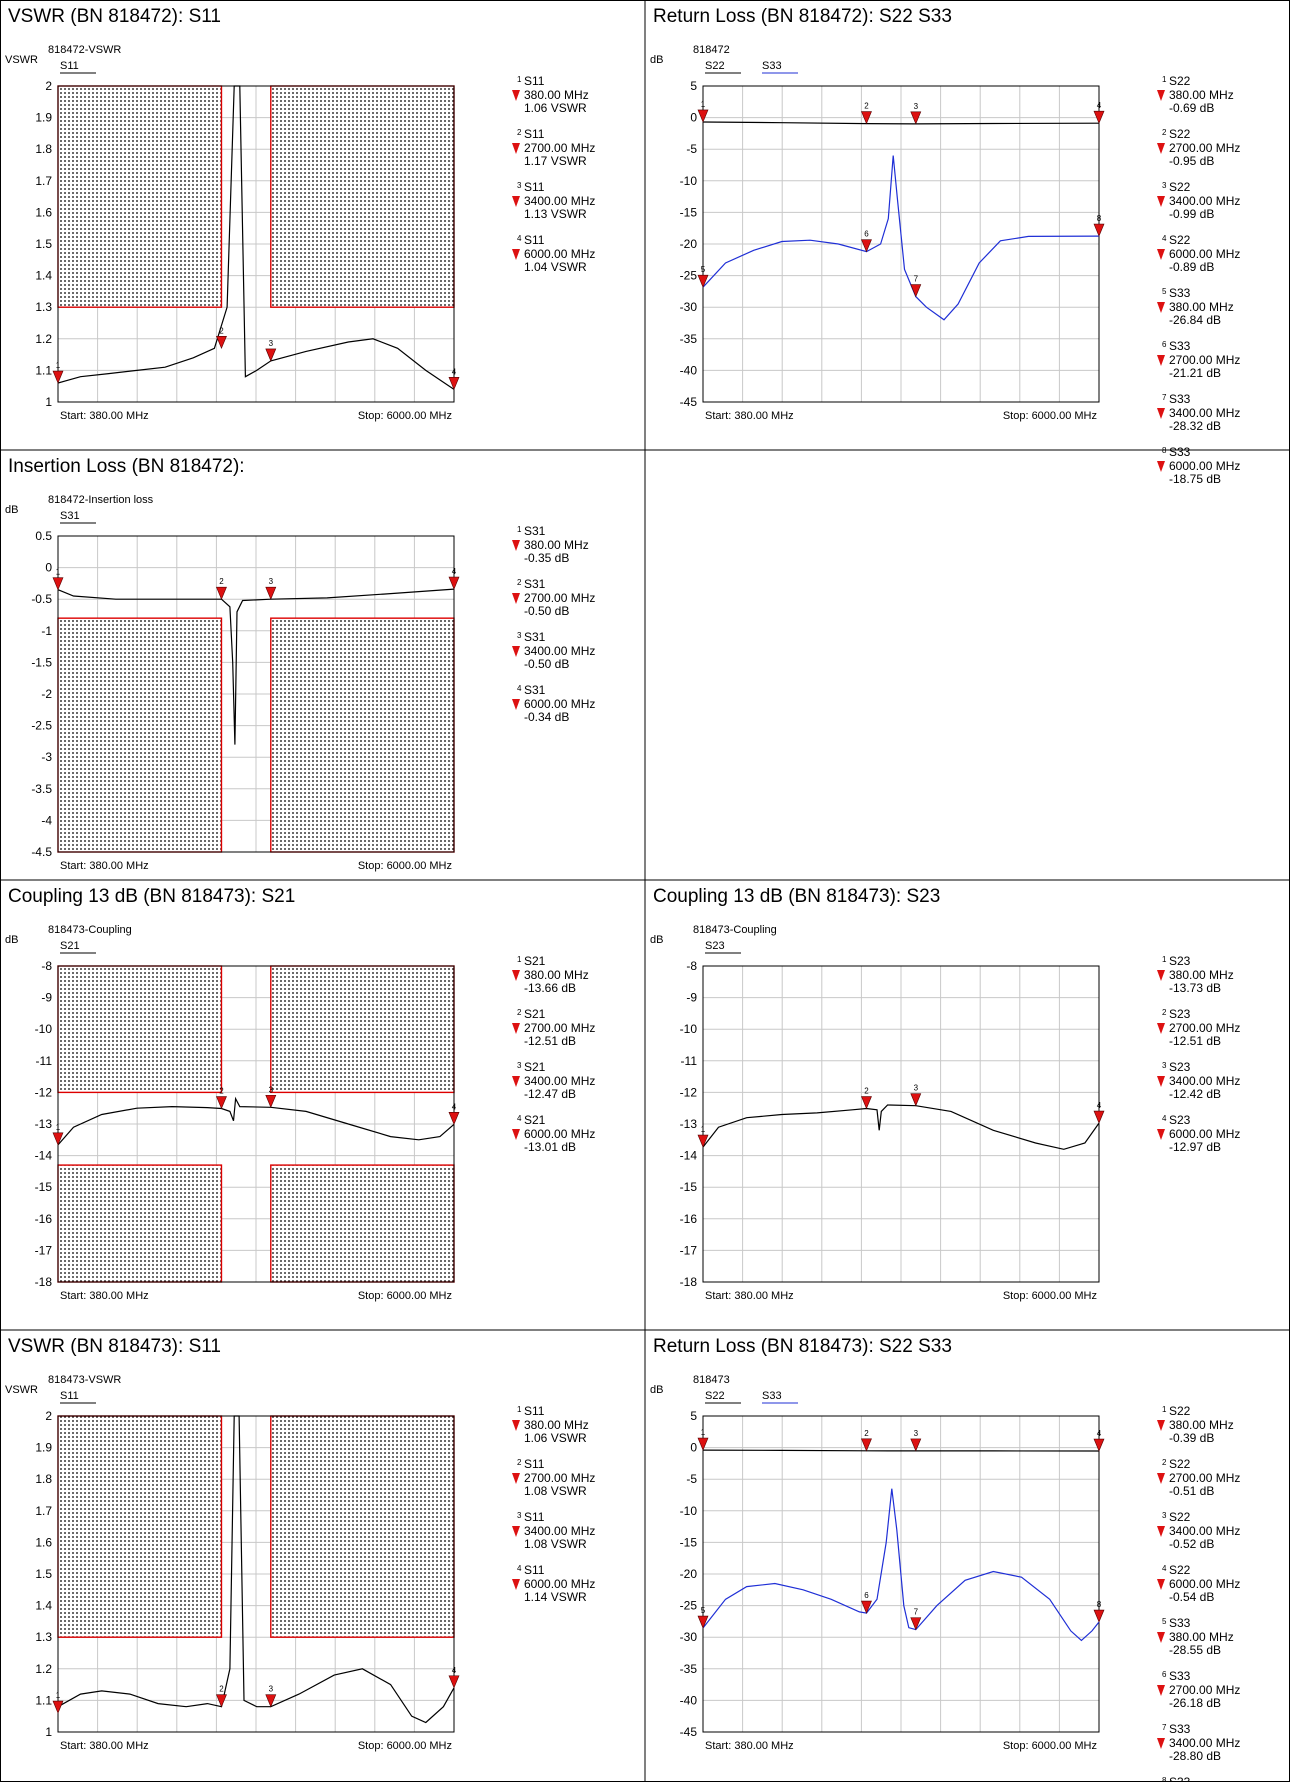 The width and height of the screenshot is (1290, 1782). I want to click on y-tick-label: -4.5, so click(41, 852).